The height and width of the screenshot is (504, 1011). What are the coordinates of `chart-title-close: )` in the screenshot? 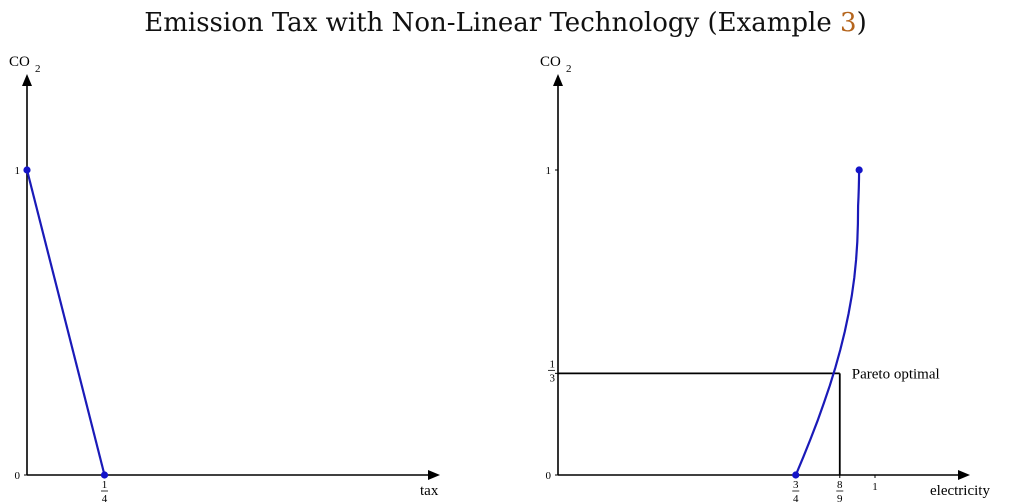 It's located at (861, 23).